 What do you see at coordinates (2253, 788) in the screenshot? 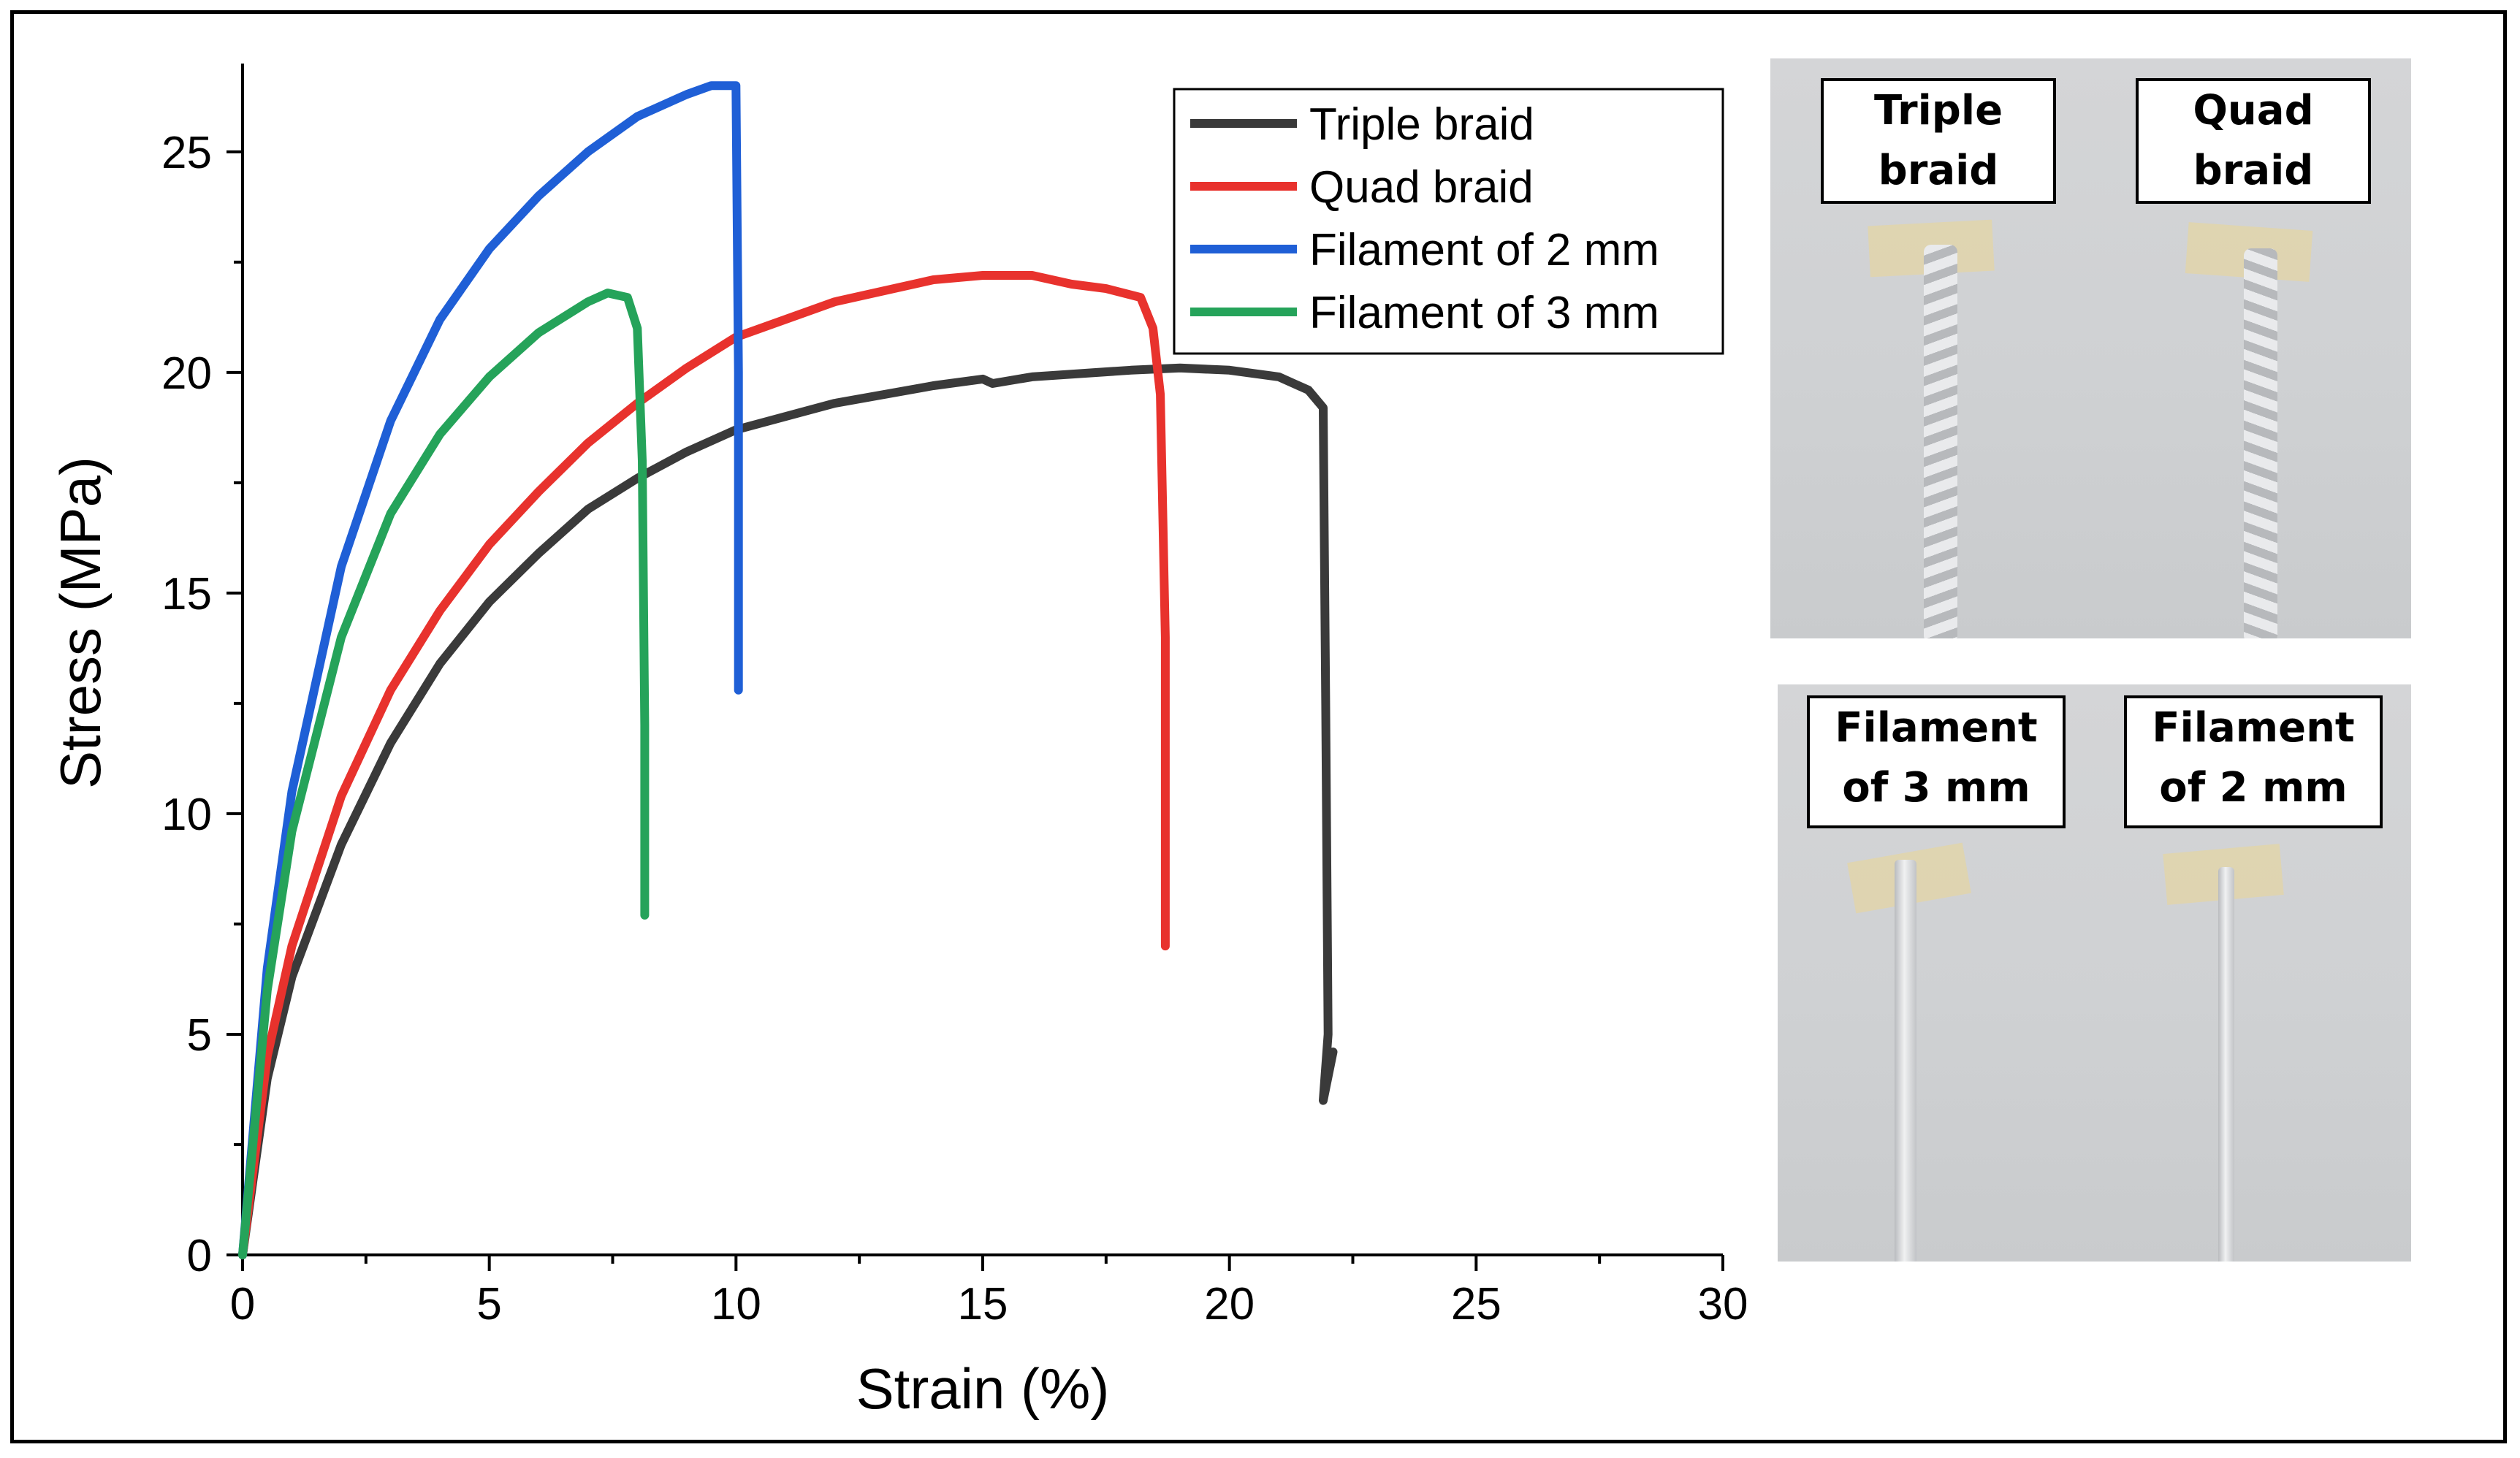
I see `label-line: of 2 mm` at bounding box center [2253, 788].